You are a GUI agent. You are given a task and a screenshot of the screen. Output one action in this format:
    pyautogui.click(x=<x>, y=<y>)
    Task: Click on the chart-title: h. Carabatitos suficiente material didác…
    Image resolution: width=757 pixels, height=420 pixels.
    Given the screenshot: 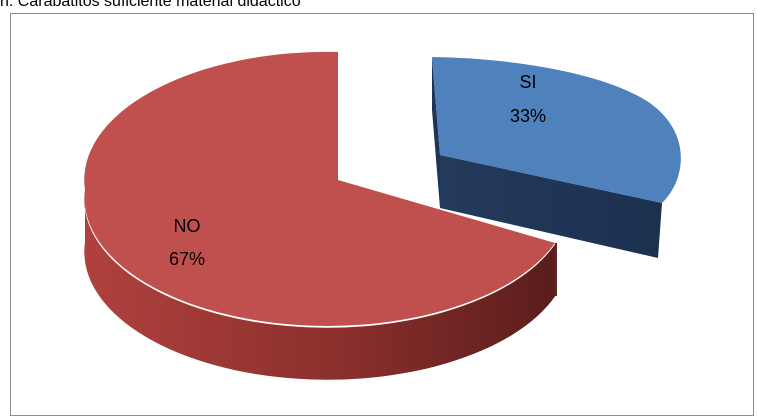 What is the action you would take?
    pyautogui.click(x=150, y=5)
    